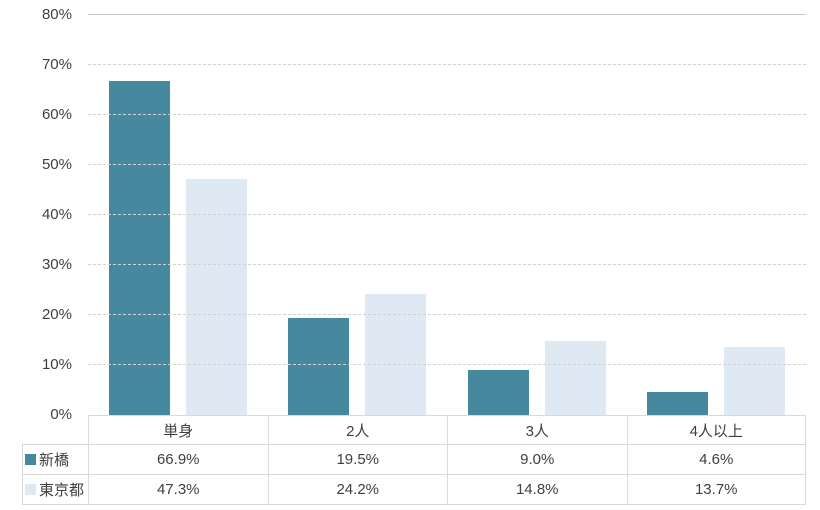  Describe the element at coordinates (537, 460) in the screenshot. I see `table-value: 9.0%` at that location.